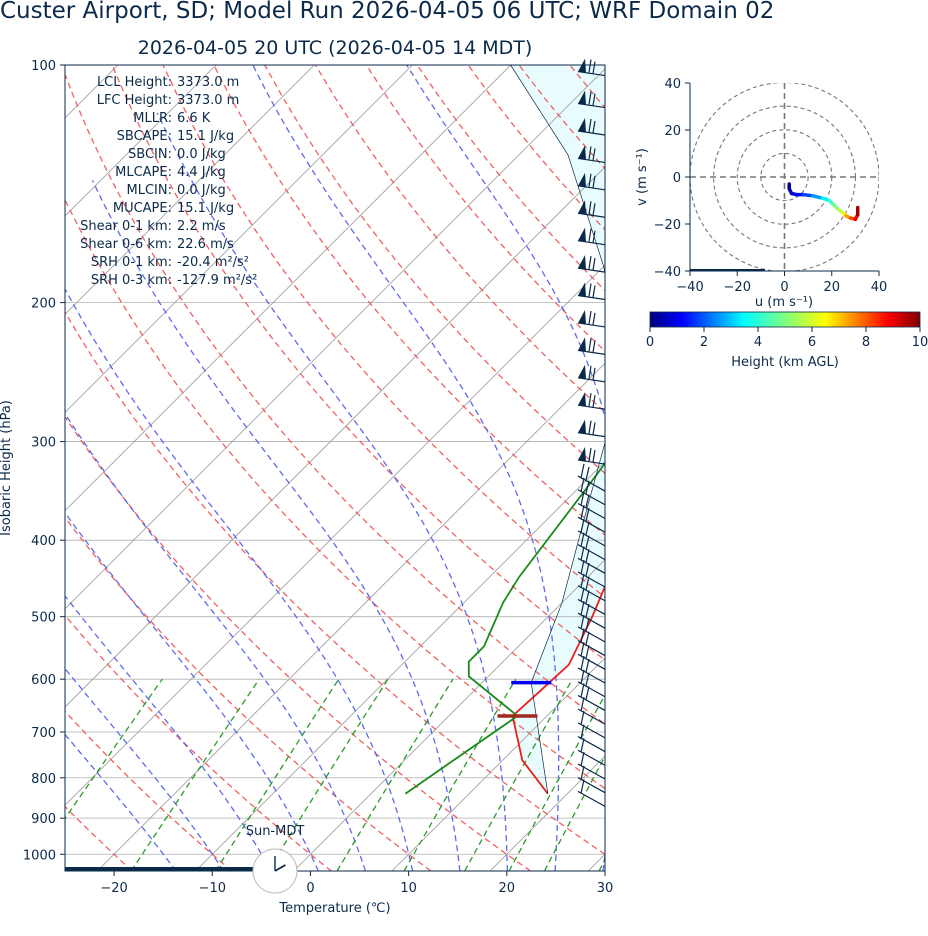  I want to click on dewpoint-line, so click(504, 628).